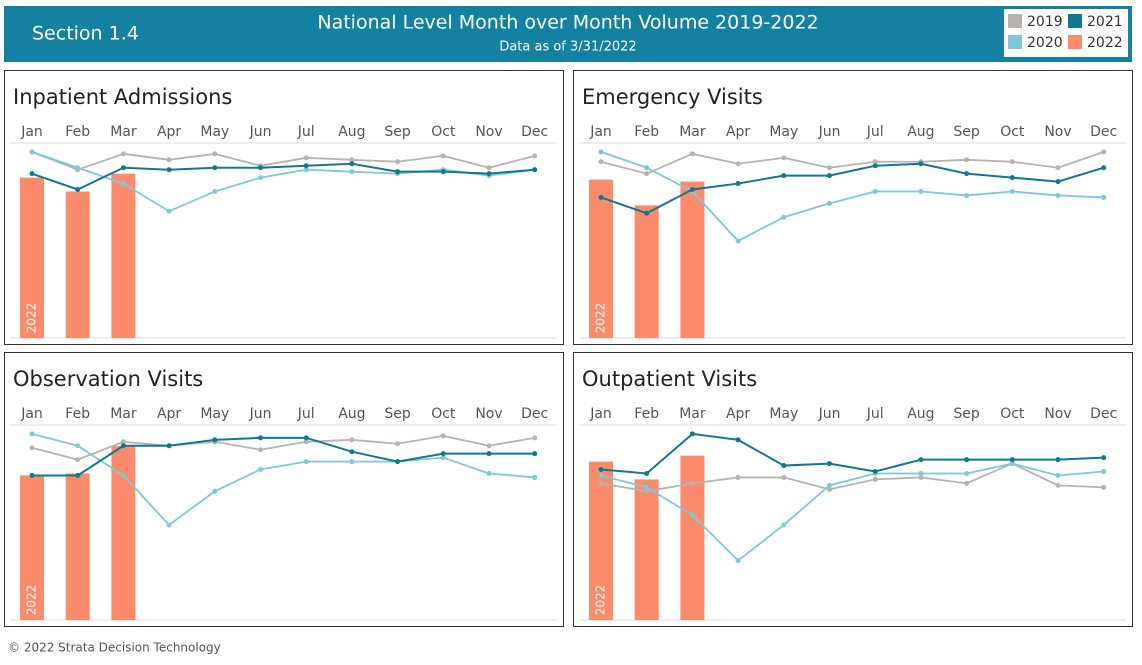  Describe the element at coordinates (1012, 132) in the screenshot. I see `x-tick-label: Oct` at that location.